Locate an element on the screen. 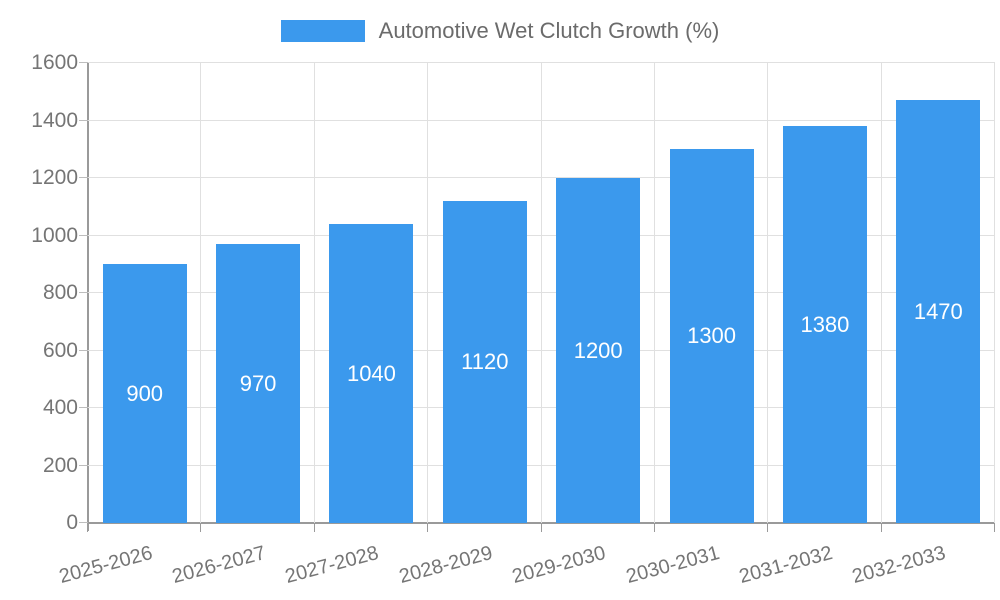 This screenshot has width=1000, height=600. y-axis-tick-label: 0 is located at coordinates (72, 522).